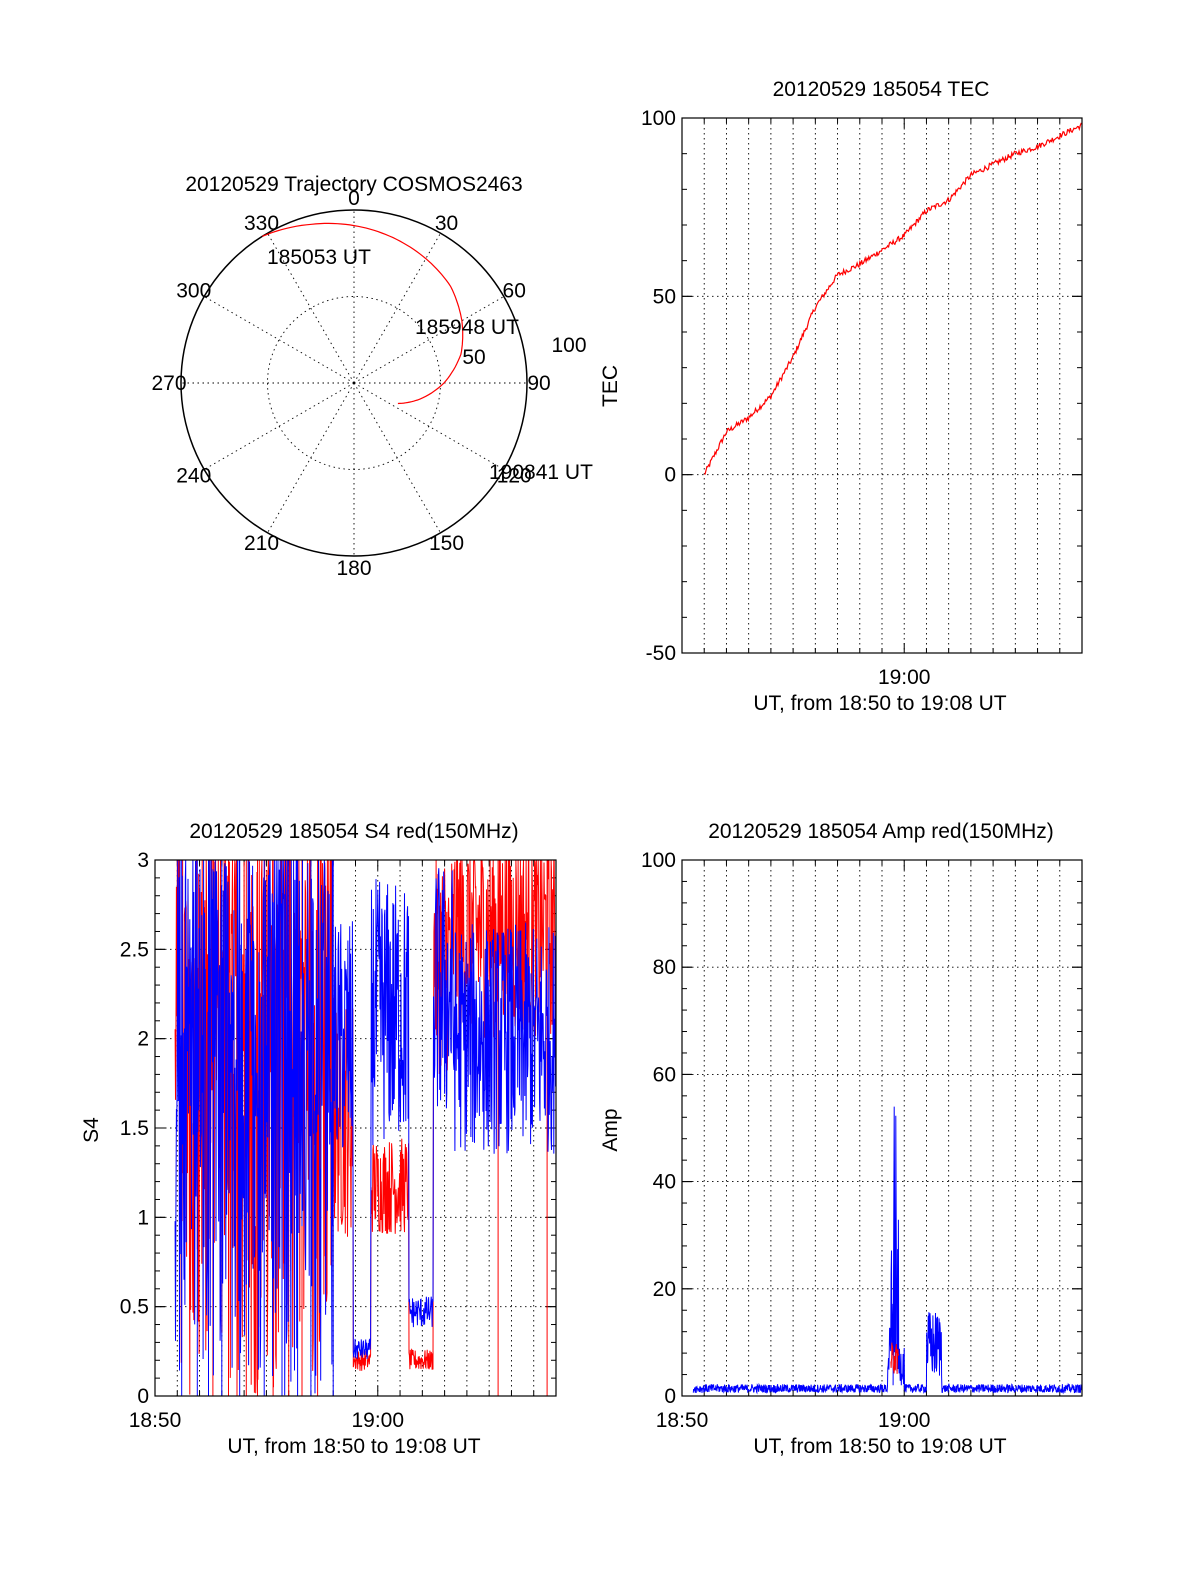  I want to click on polar-angle-labels: 0 30 60 90 120 150 180 210 240 270 300 330, so click(350, 383).